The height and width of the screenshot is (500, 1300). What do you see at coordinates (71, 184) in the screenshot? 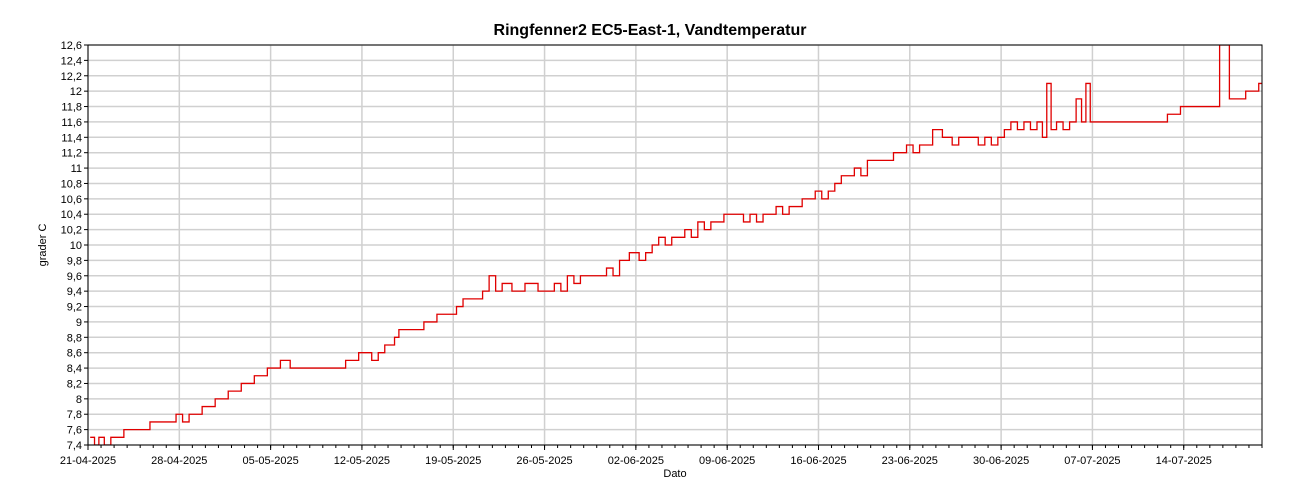
I see `y-tick-label: 10,8` at bounding box center [71, 184].